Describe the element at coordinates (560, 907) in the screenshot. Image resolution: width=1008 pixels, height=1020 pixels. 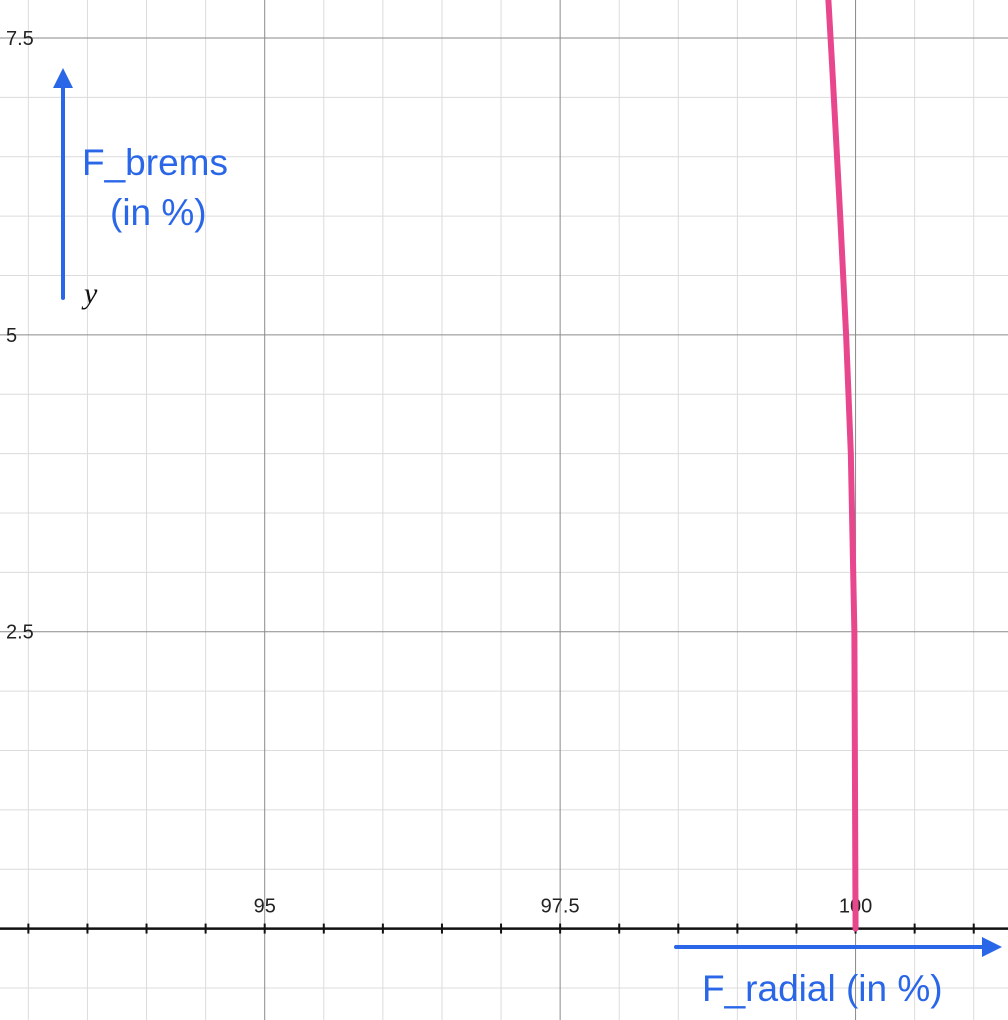
I see `x-tick-label: 97.5` at that location.